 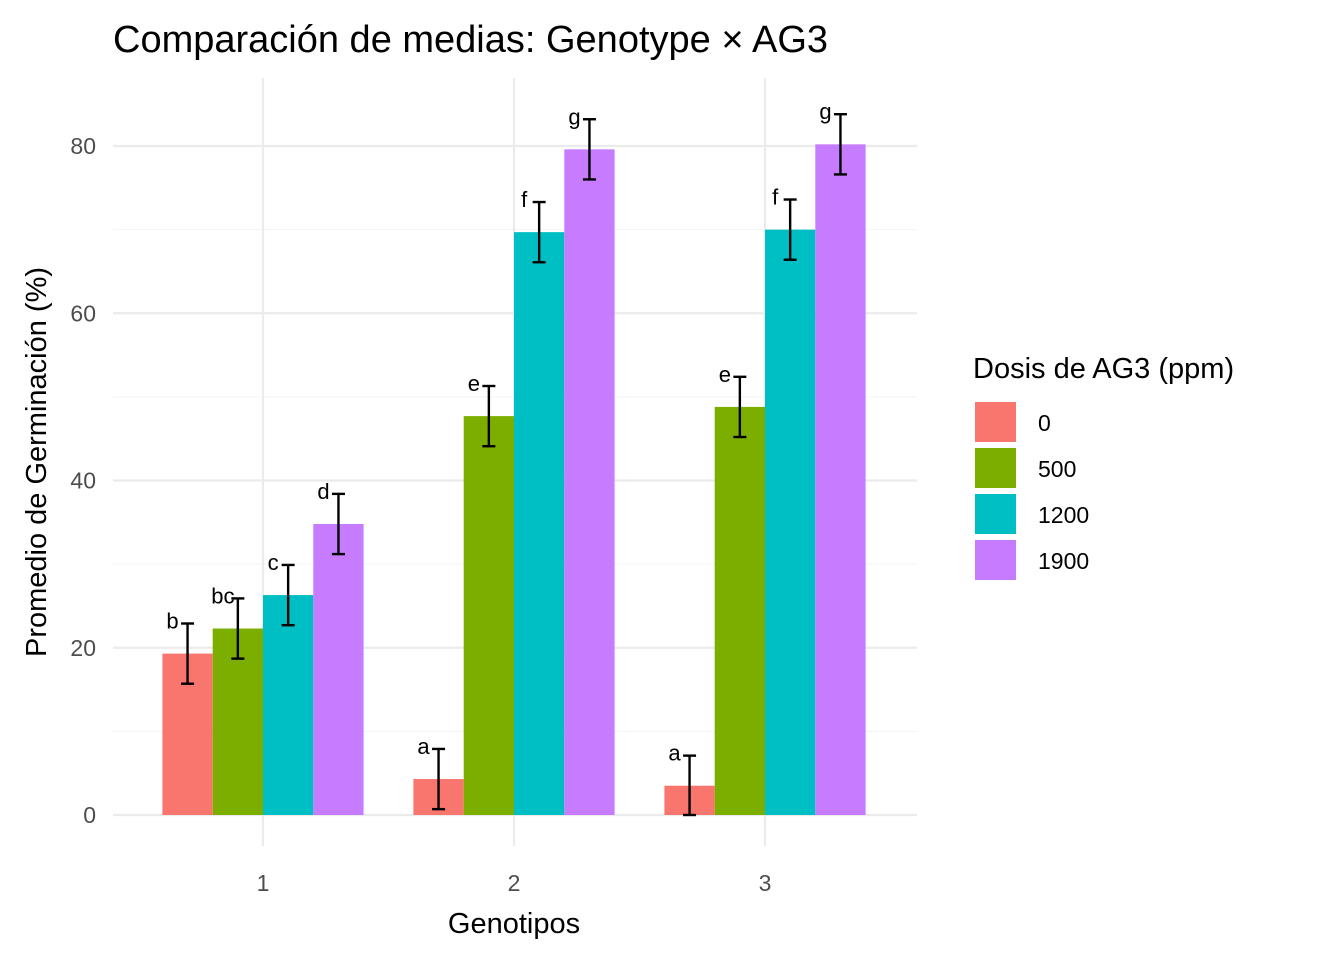 I want to click on y-tick-label: 60, so click(x=83, y=313).